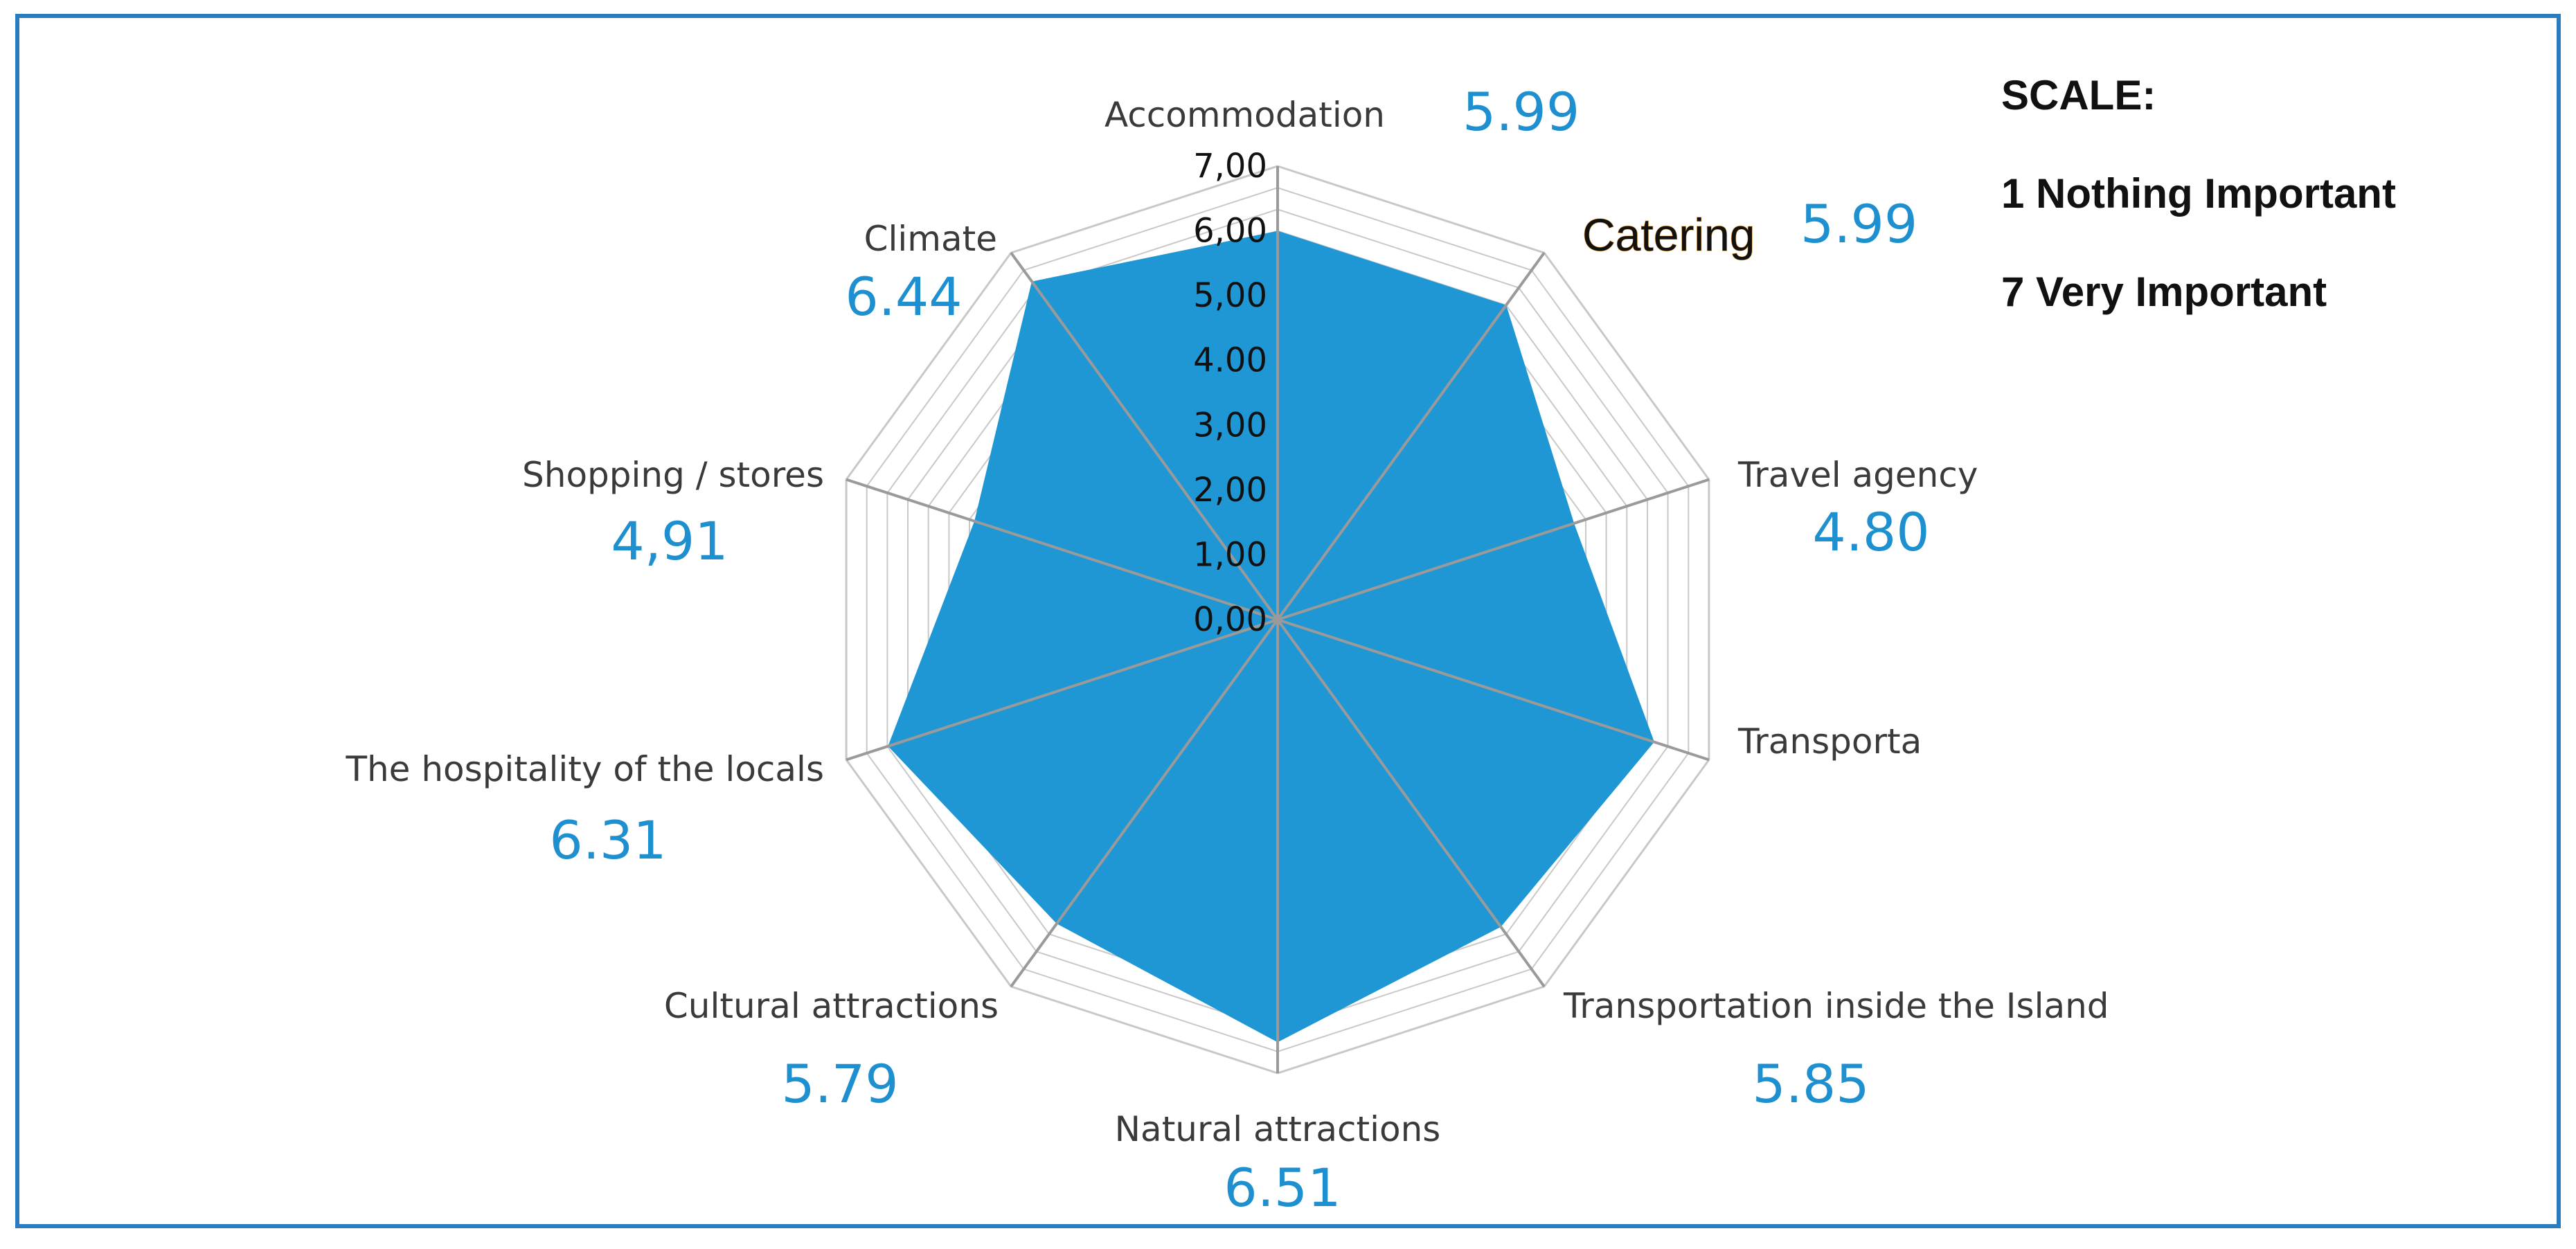 The height and width of the screenshot is (1249, 2576). Describe the element at coordinates (1870, 532) in the screenshot. I see `value-label: 4.80` at that location.